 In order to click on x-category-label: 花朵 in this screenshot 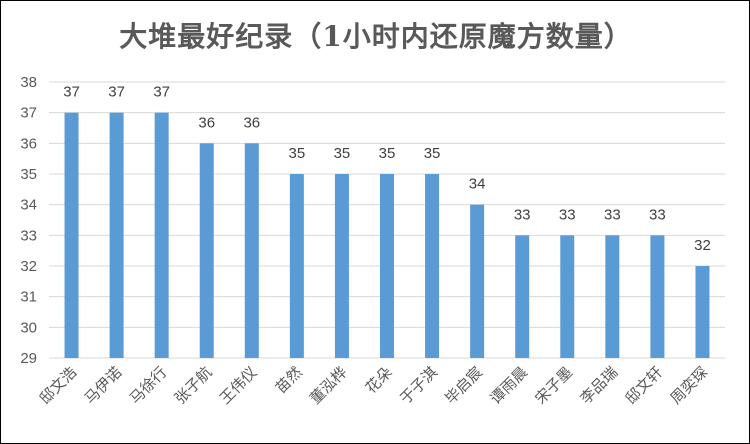, I will do `click(379, 380)`.